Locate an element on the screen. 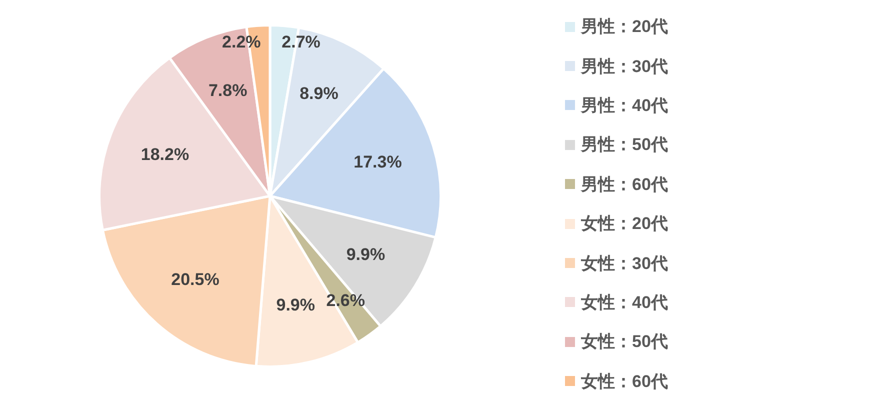  data-label: 20.5% is located at coordinates (195, 279).